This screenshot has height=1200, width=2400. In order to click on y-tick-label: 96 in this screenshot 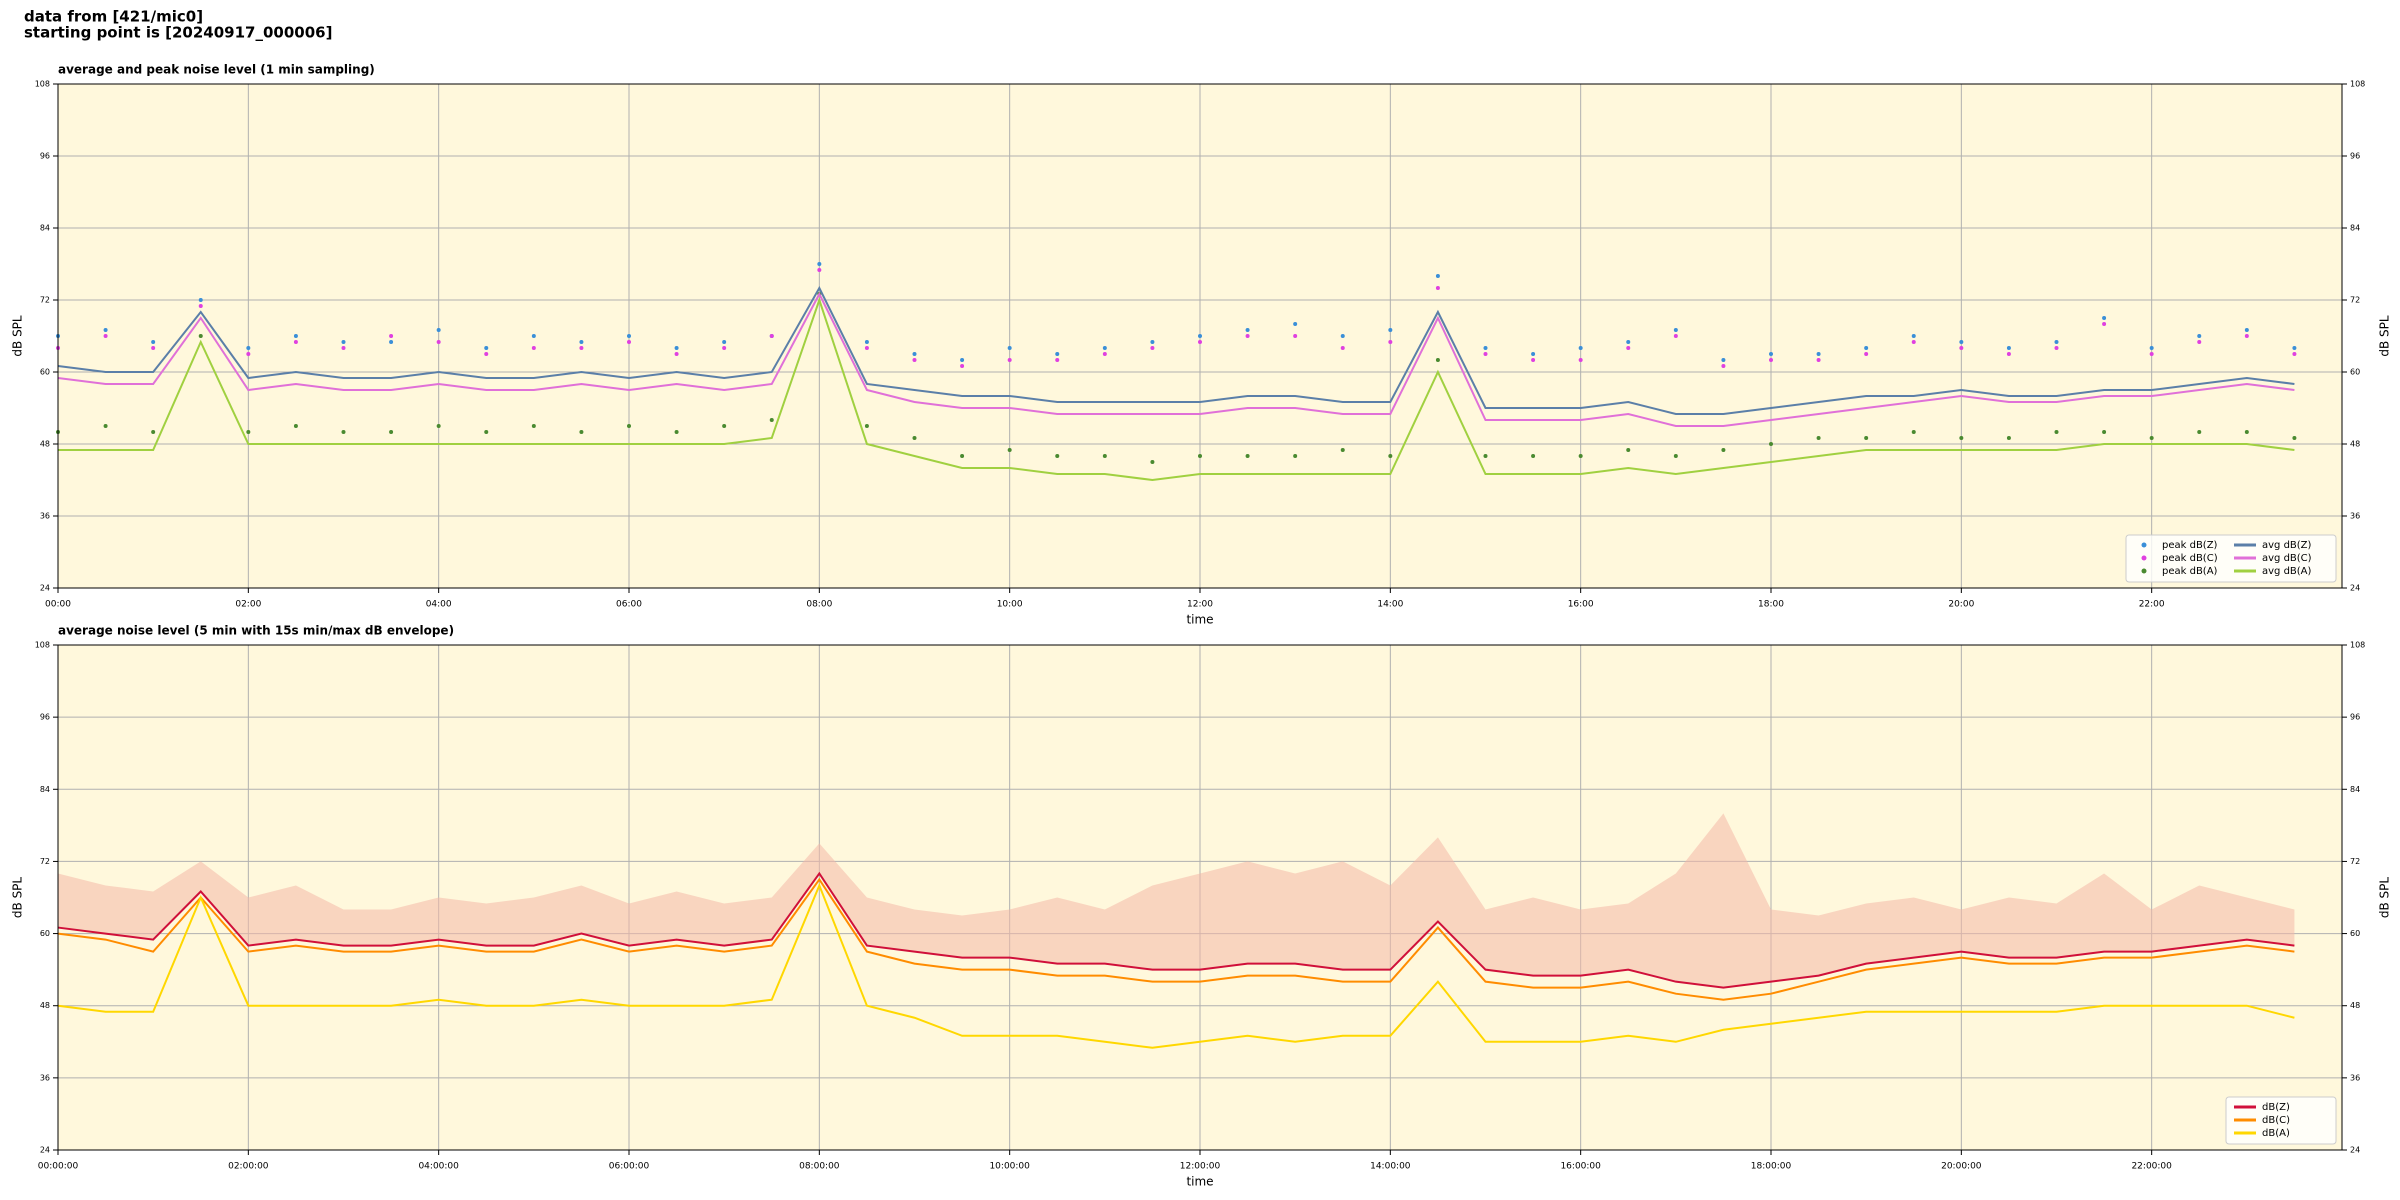, I will do `click(2355, 156)`.